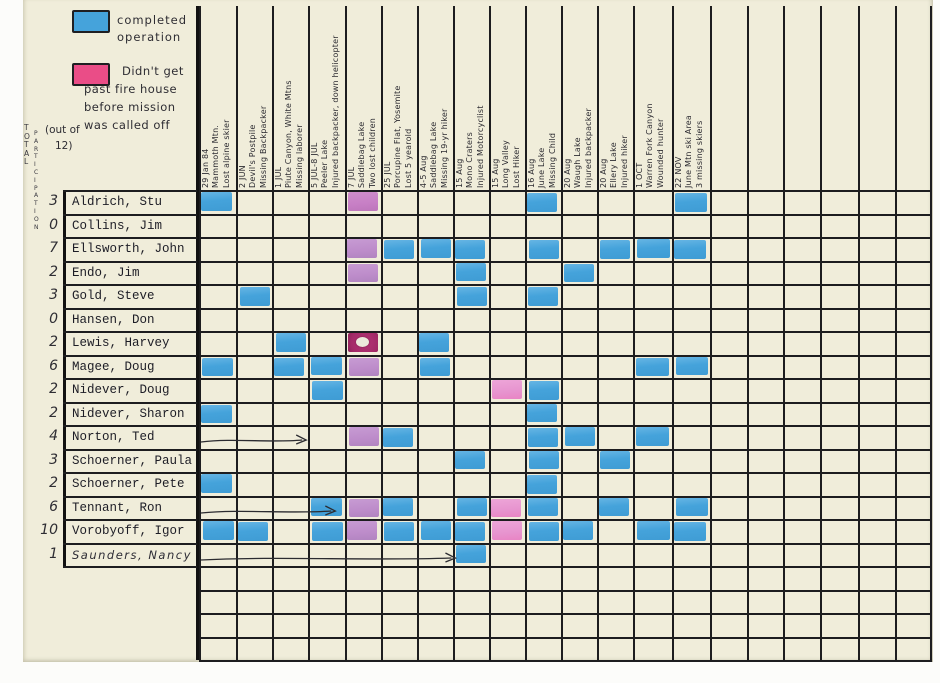 The height and width of the screenshot is (683, 940). What do you see at coordinates (121, 389) in the screenshot?
I see `row-name: Nidever, Doug` at bounding box center [121, 389].